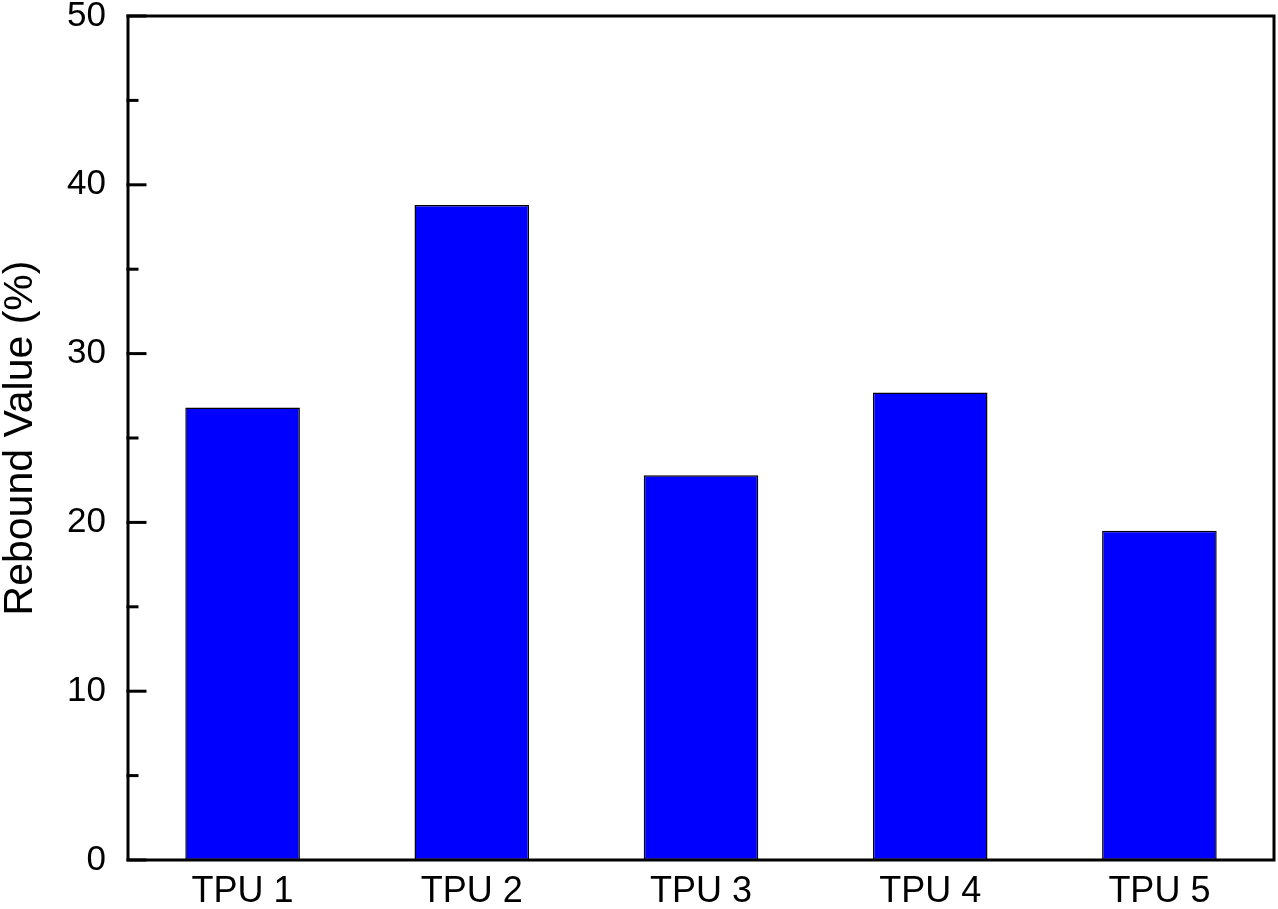 The height and width of the screenshot is (909, 1278). I want to click on y-tick-label: 30, so click(86, 351).